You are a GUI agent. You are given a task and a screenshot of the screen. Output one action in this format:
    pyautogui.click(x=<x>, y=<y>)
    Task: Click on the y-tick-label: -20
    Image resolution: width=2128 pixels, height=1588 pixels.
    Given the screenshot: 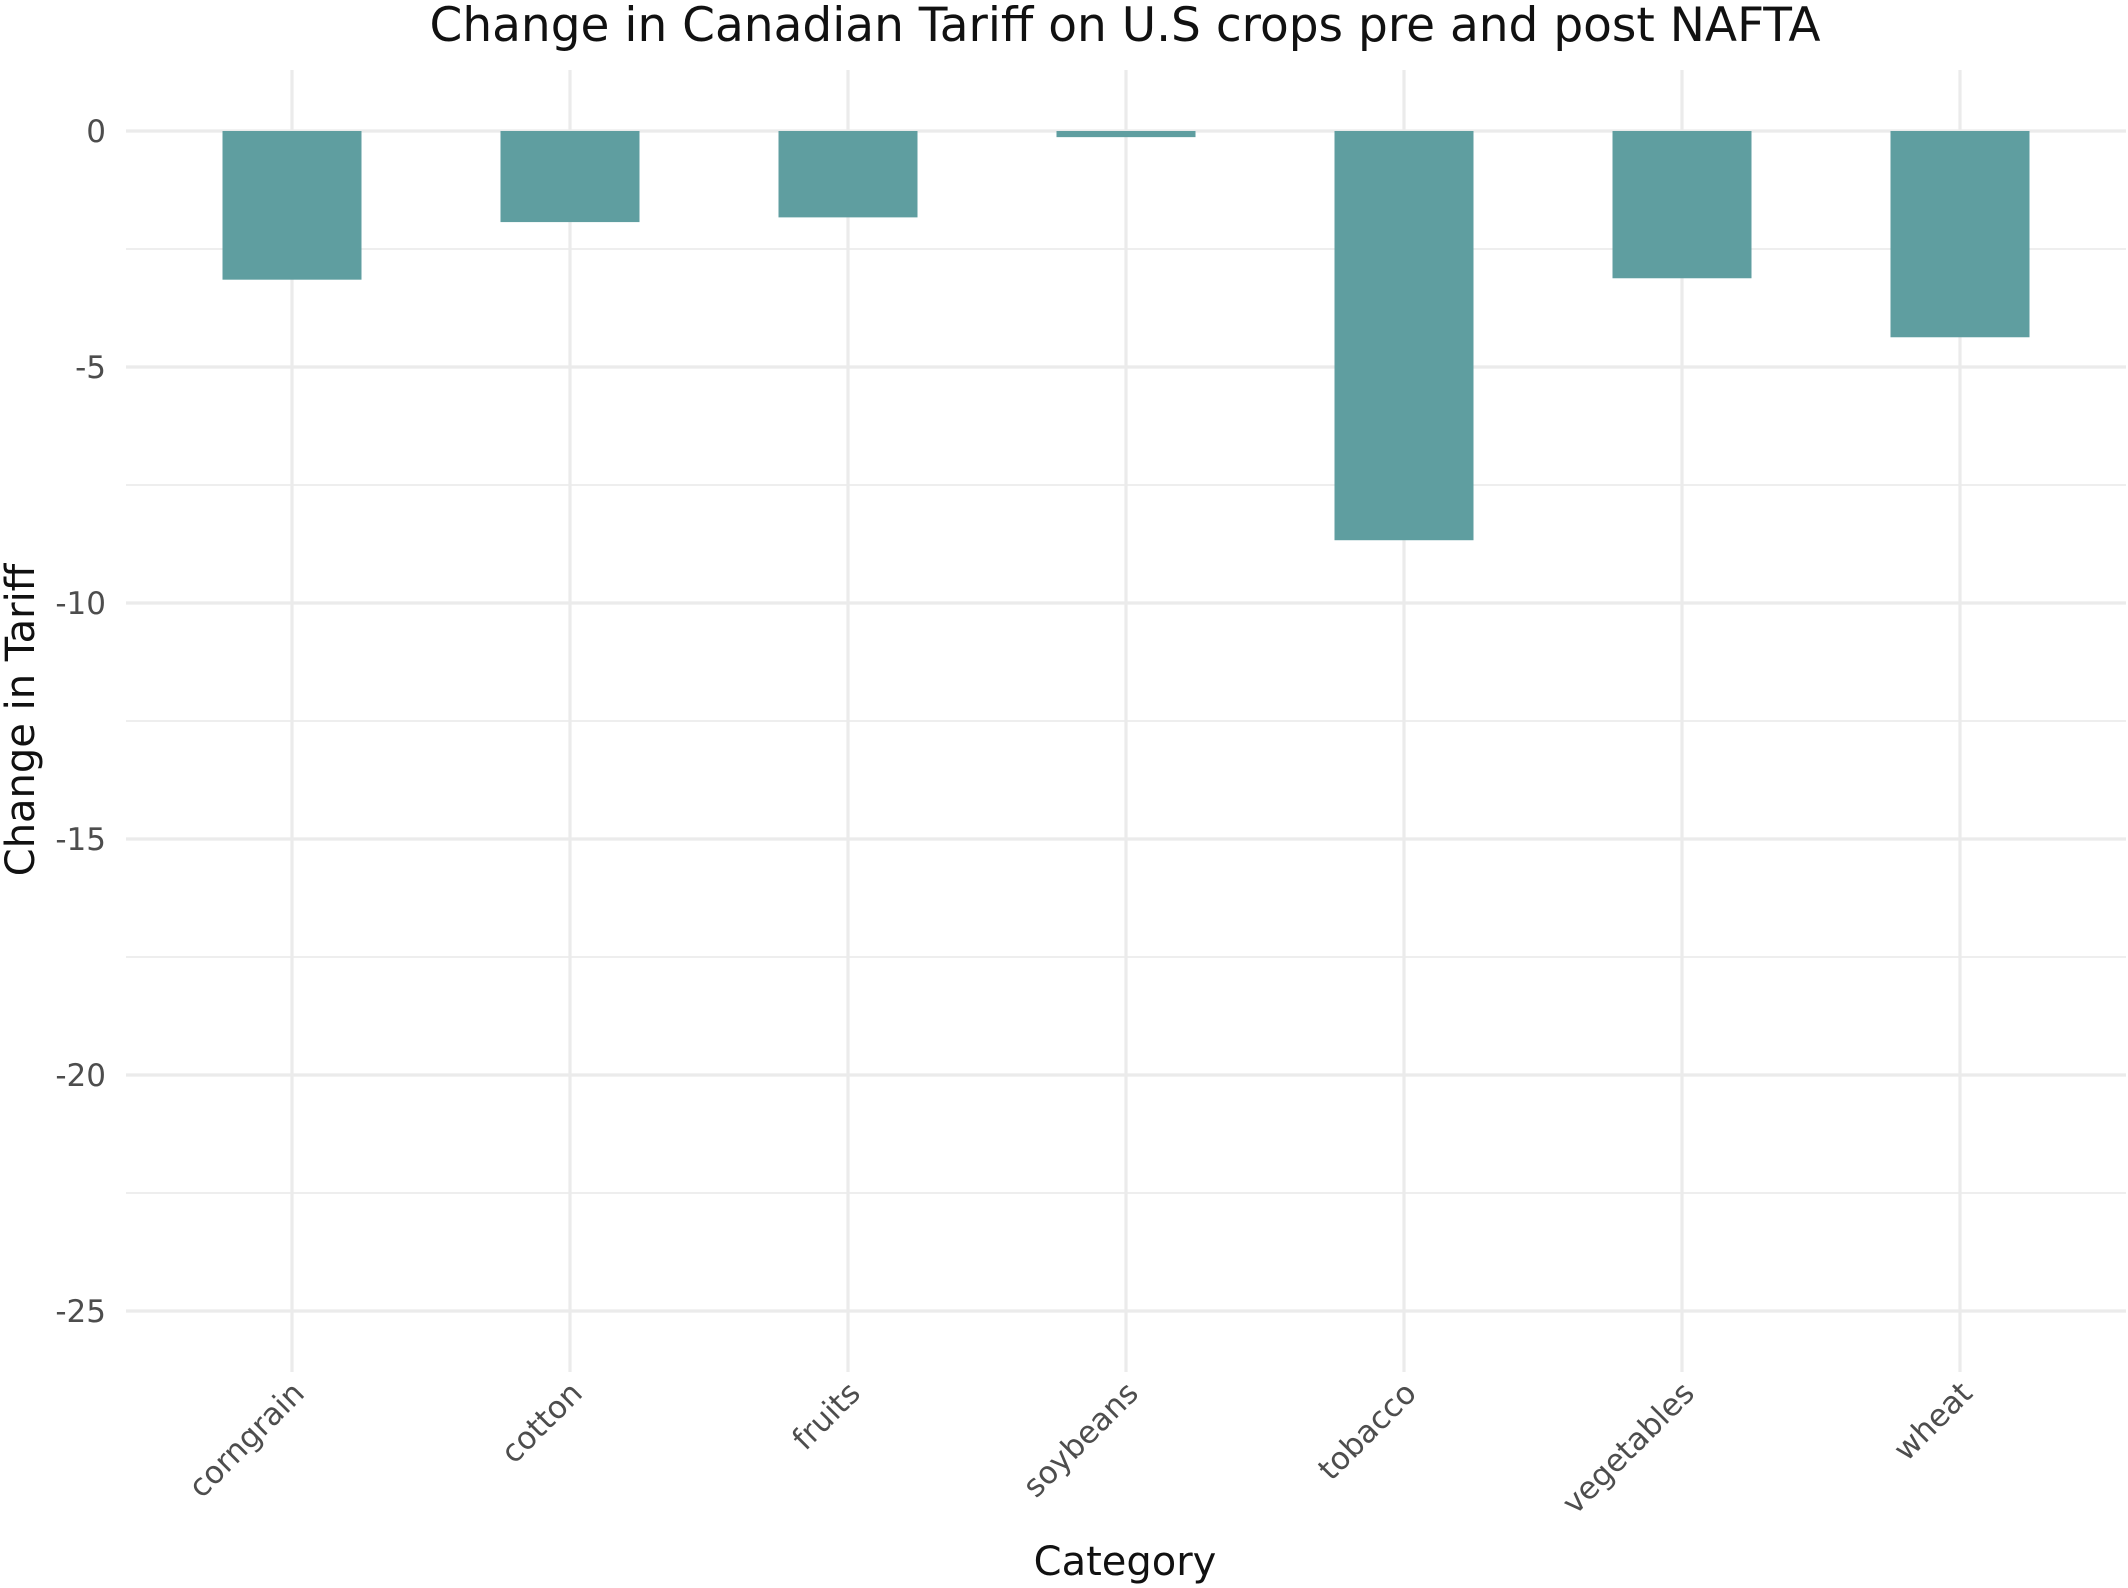 What is the action you would take?
    pyautogui.click(x=80, y=1076)
    